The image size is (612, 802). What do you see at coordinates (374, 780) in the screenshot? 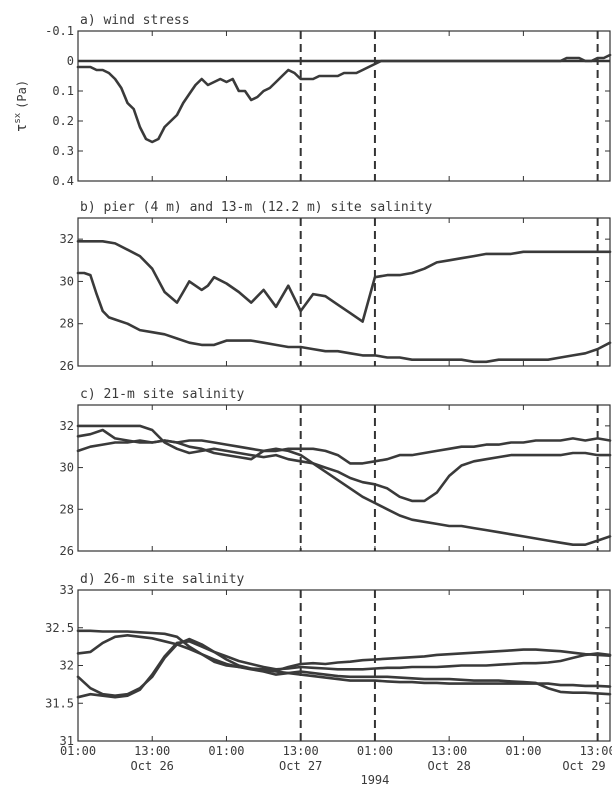
I see `year-label: 1994` at bounding box center [374, 780].